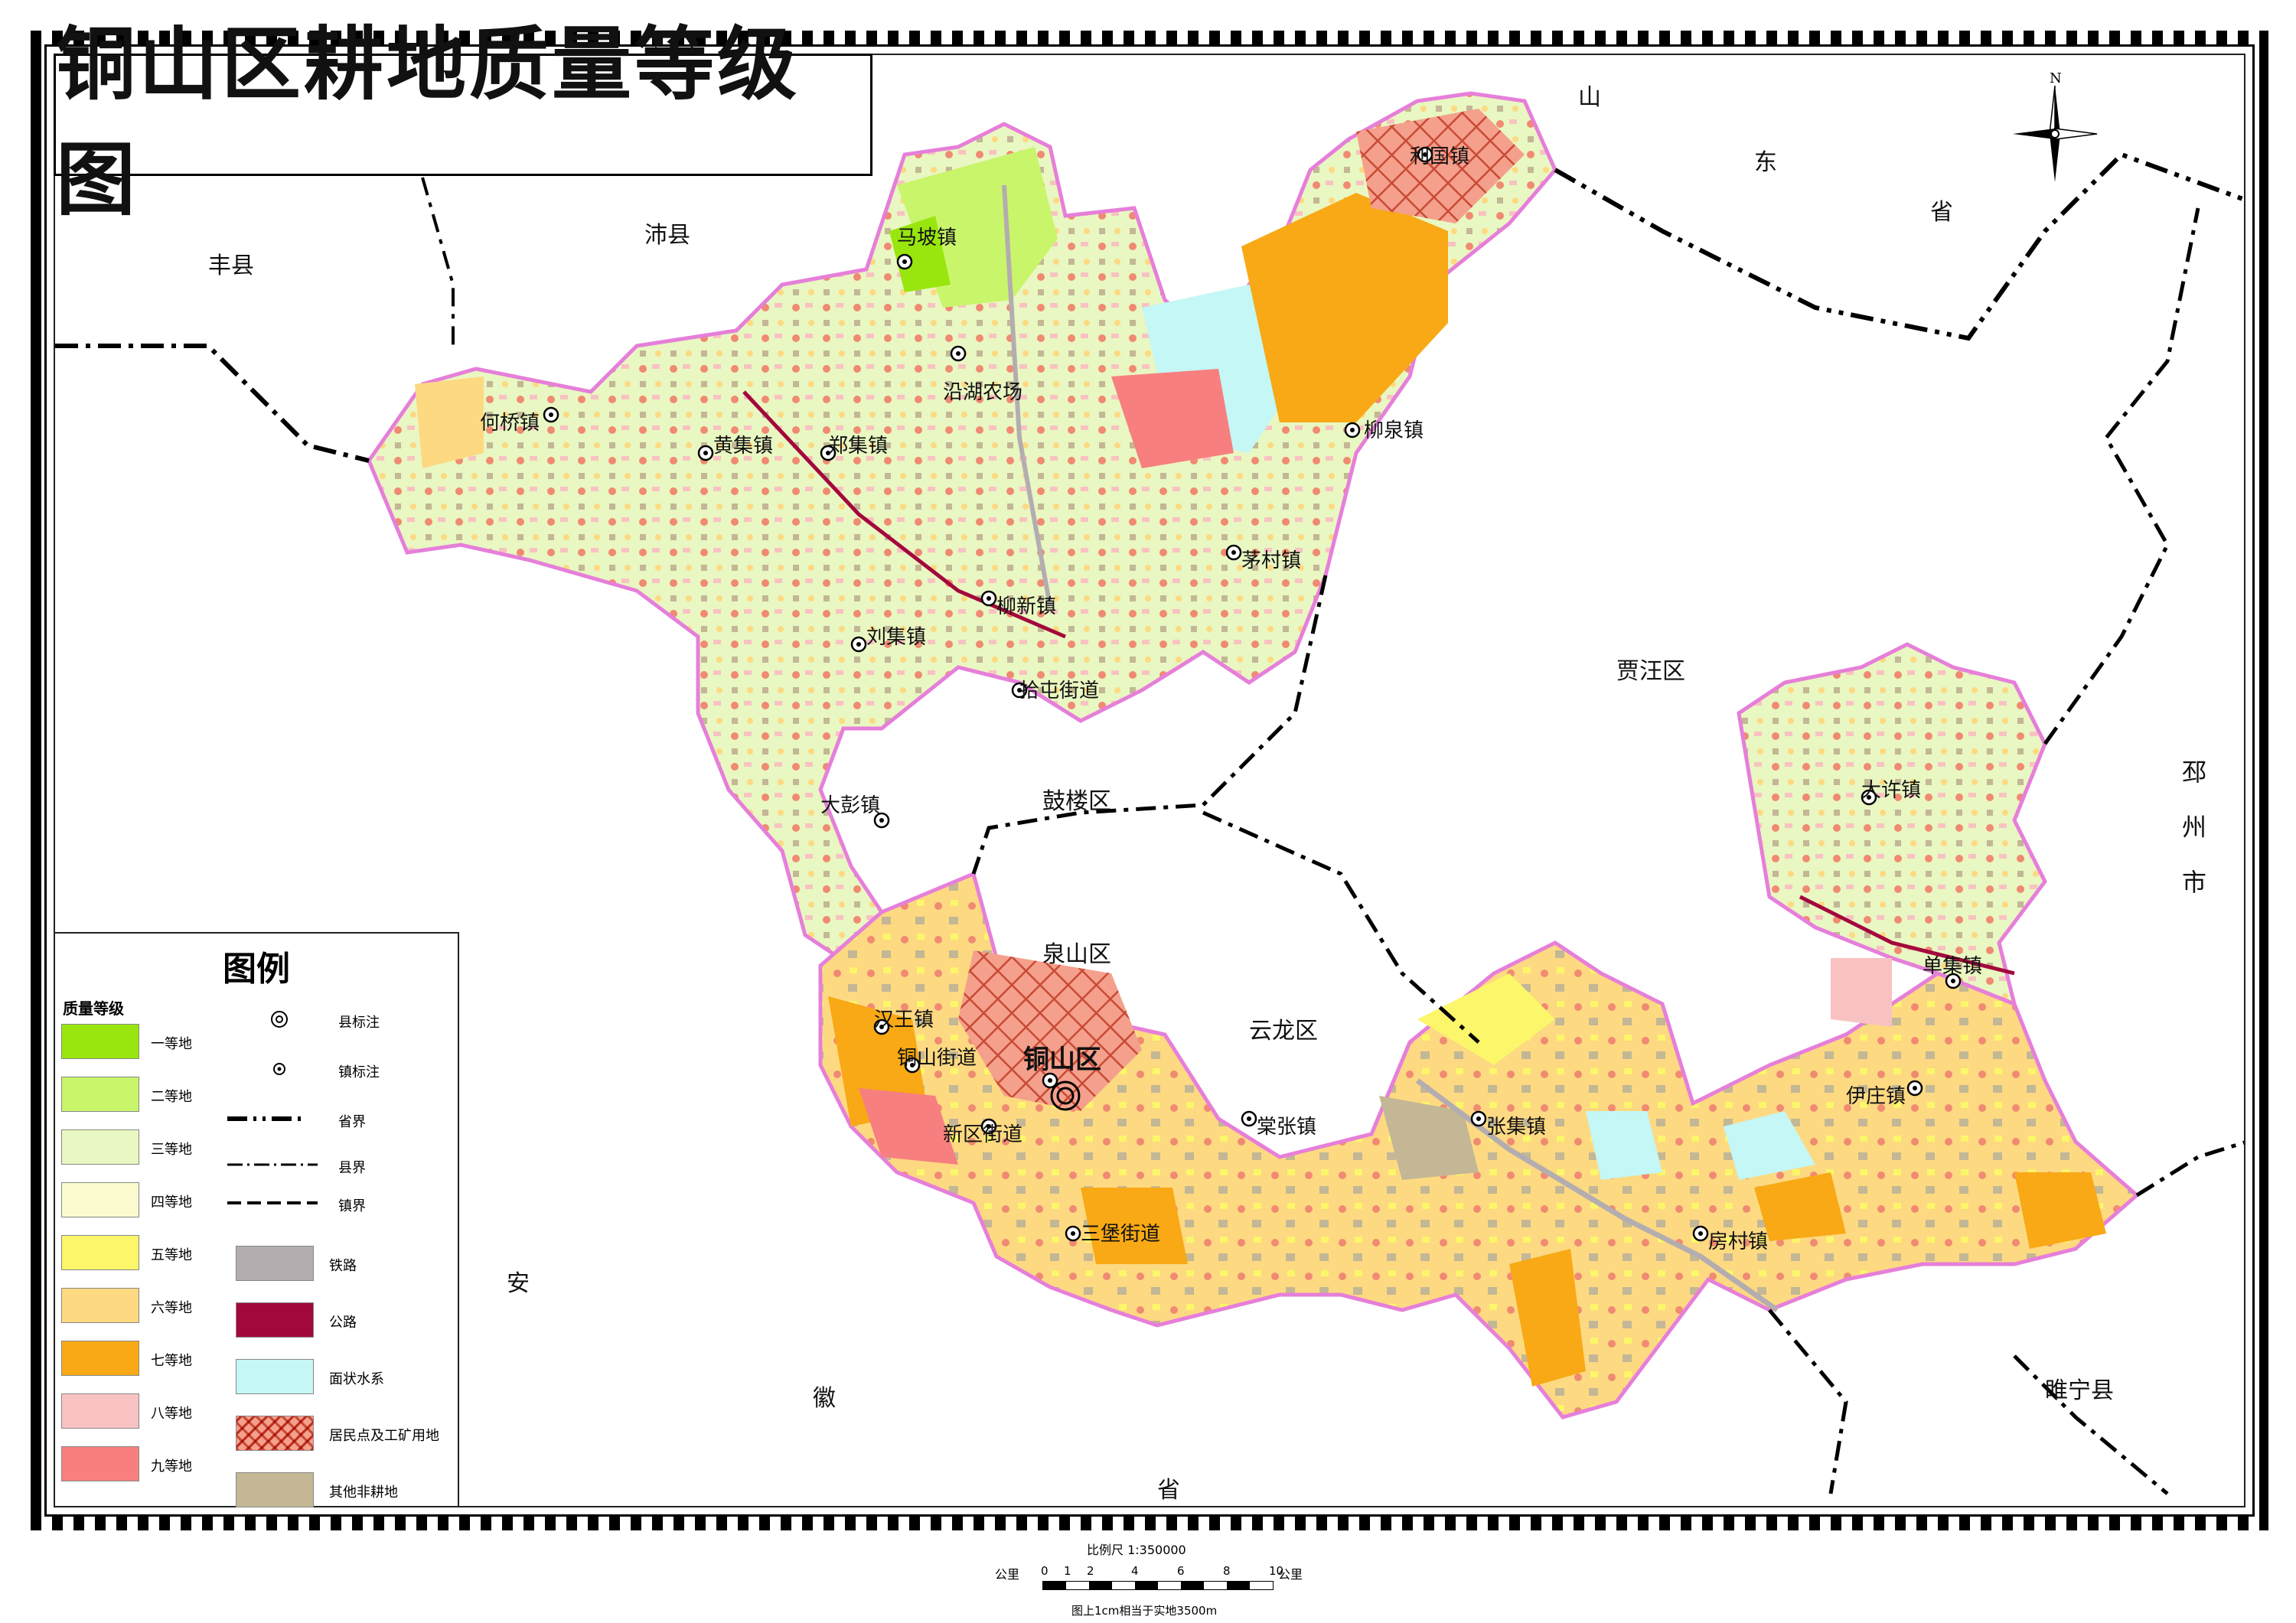 This screenshot has height=1623, width=2296. I want to click on grade5-patch, so click(1486, 1019).